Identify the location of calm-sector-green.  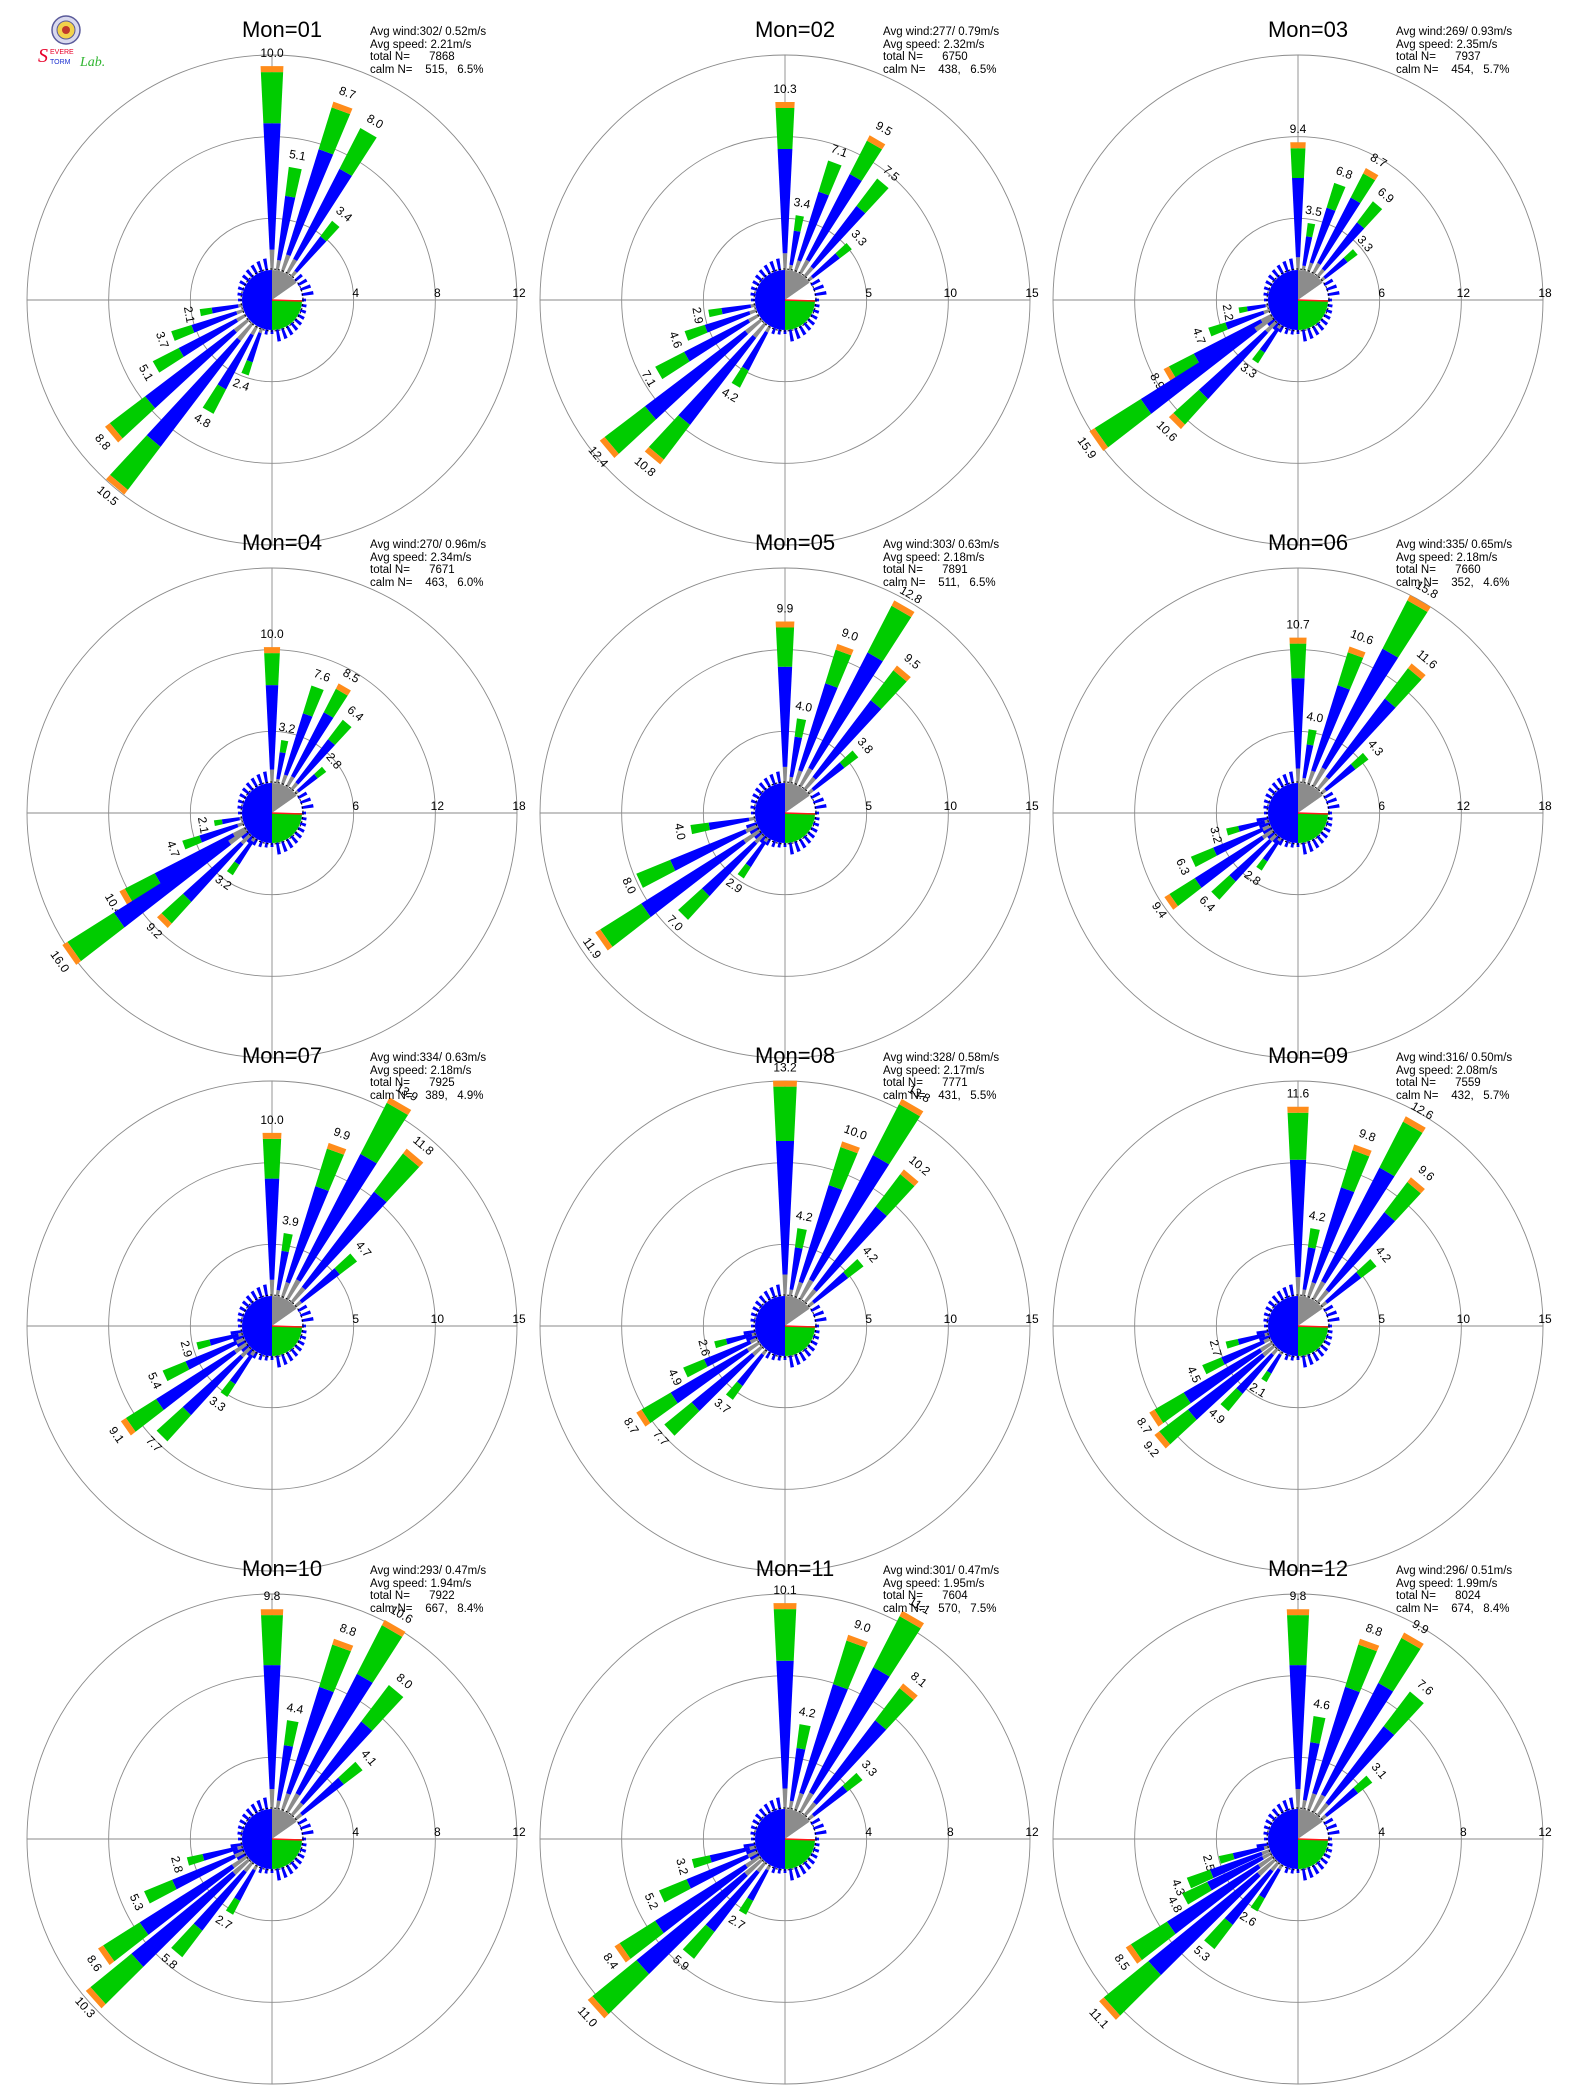
(800, 315).